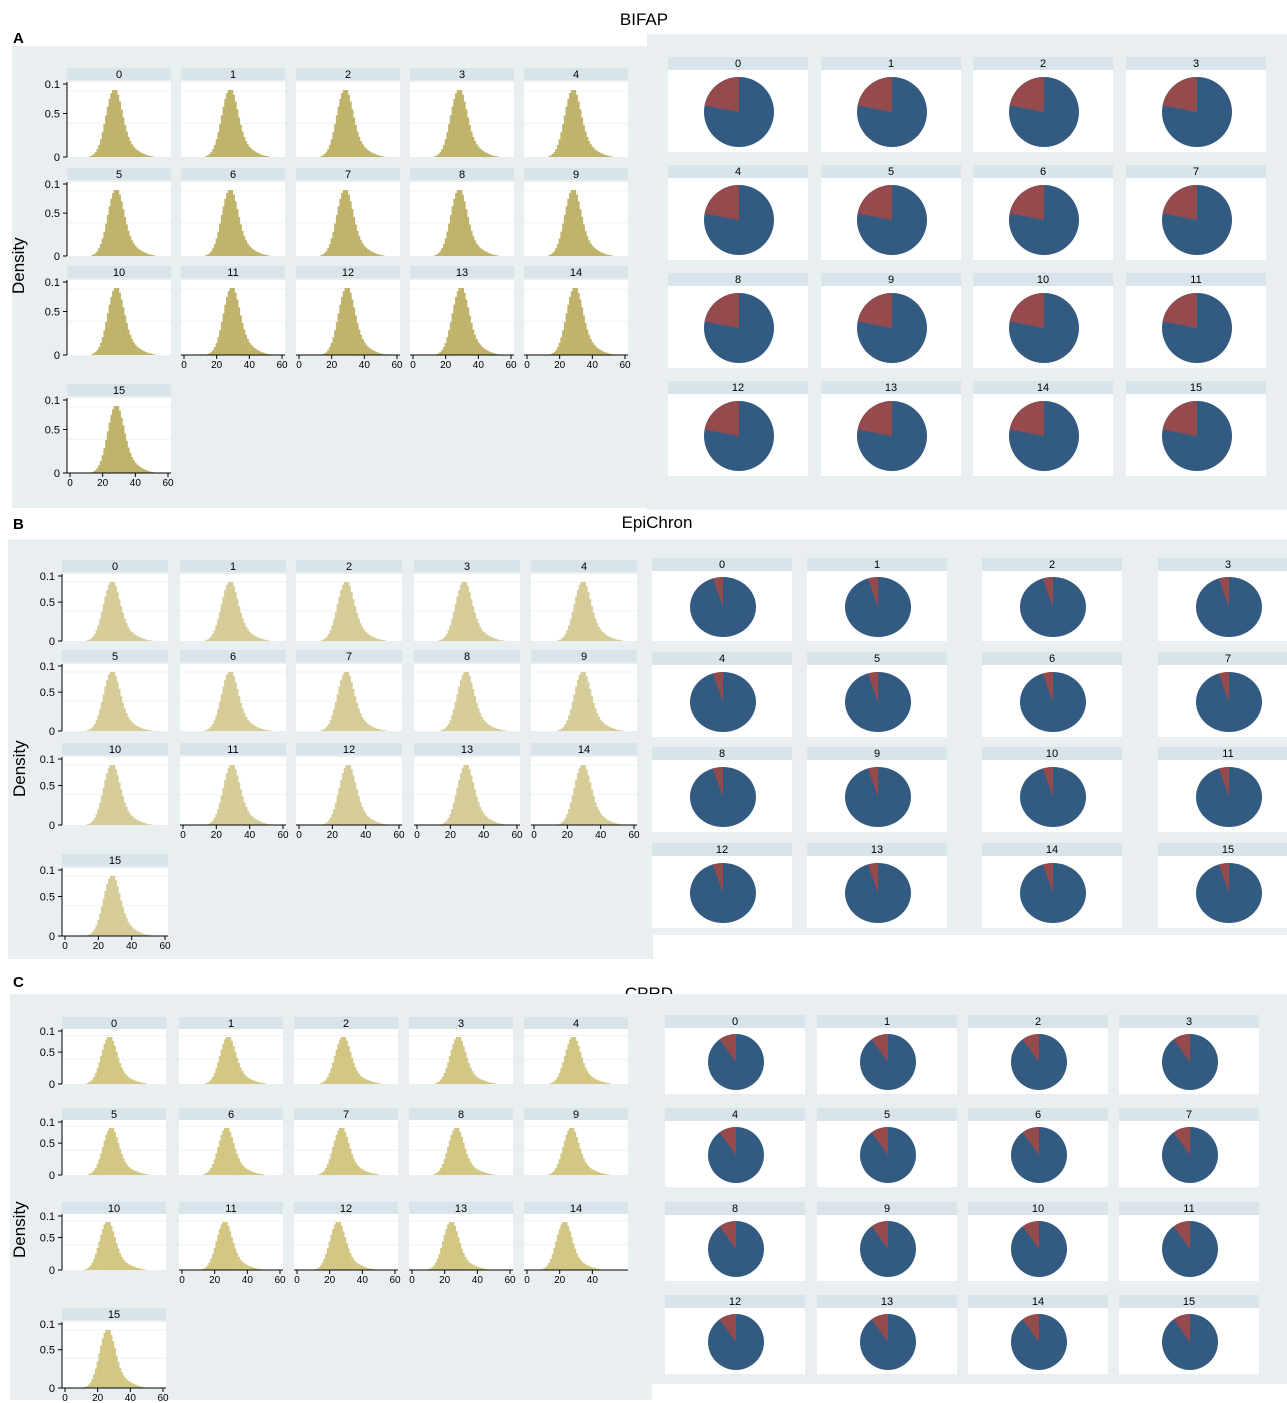 The width and height of the screenshot is (1287, 1403). What do you see at coordinates (576, 273) in the screenshot?
I see `facet-label: 14` at bounding box center [576, 273].